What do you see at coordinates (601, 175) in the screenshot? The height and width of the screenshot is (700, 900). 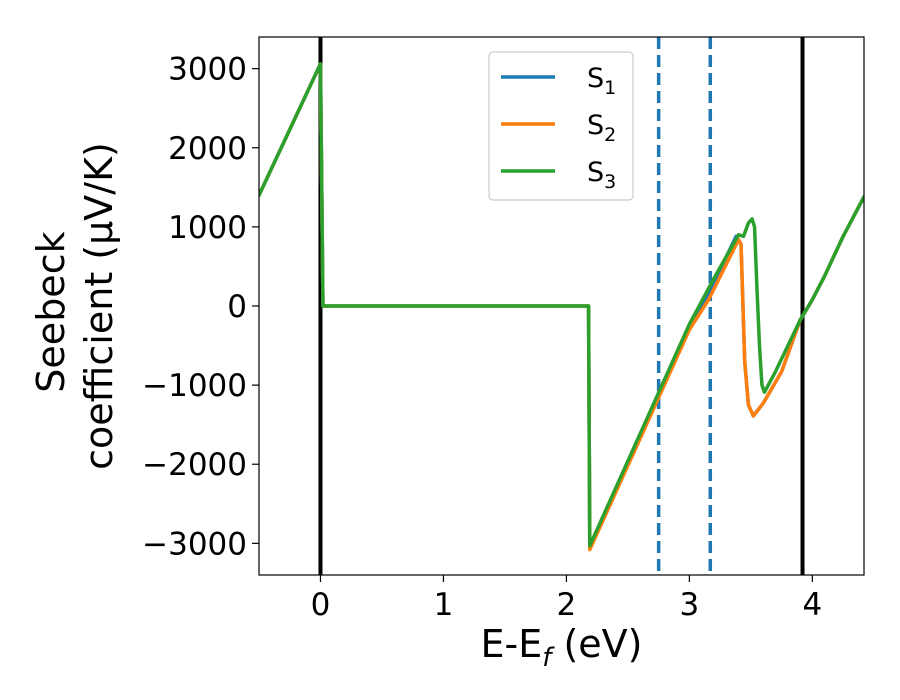 I see `legend-label-3: S3` at bounding box center [601, 175].